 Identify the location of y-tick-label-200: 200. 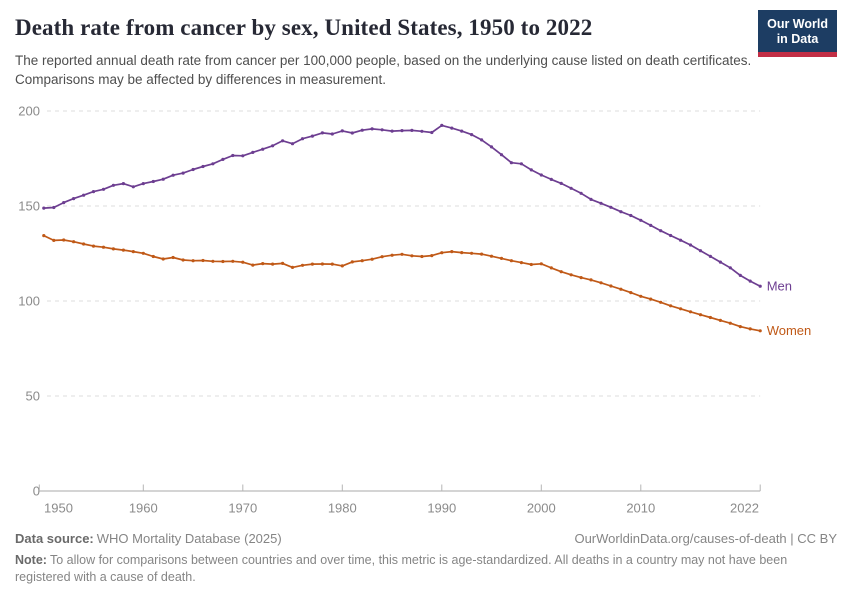
(29, 111).